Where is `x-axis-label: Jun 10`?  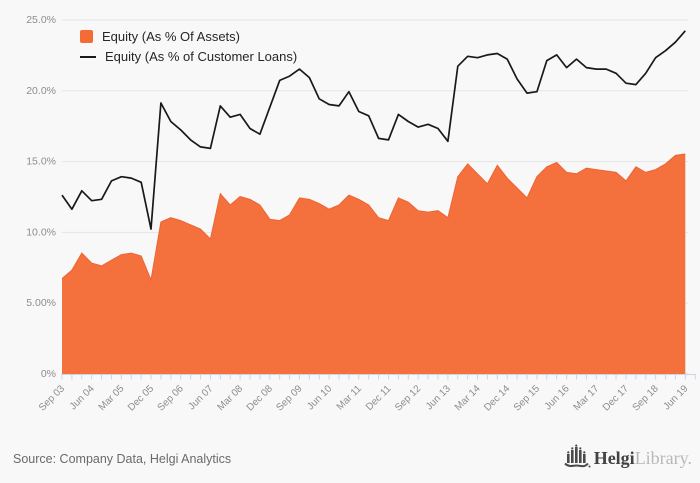 x-axis-label: Jun 10 is located at coordinates (319, 397).